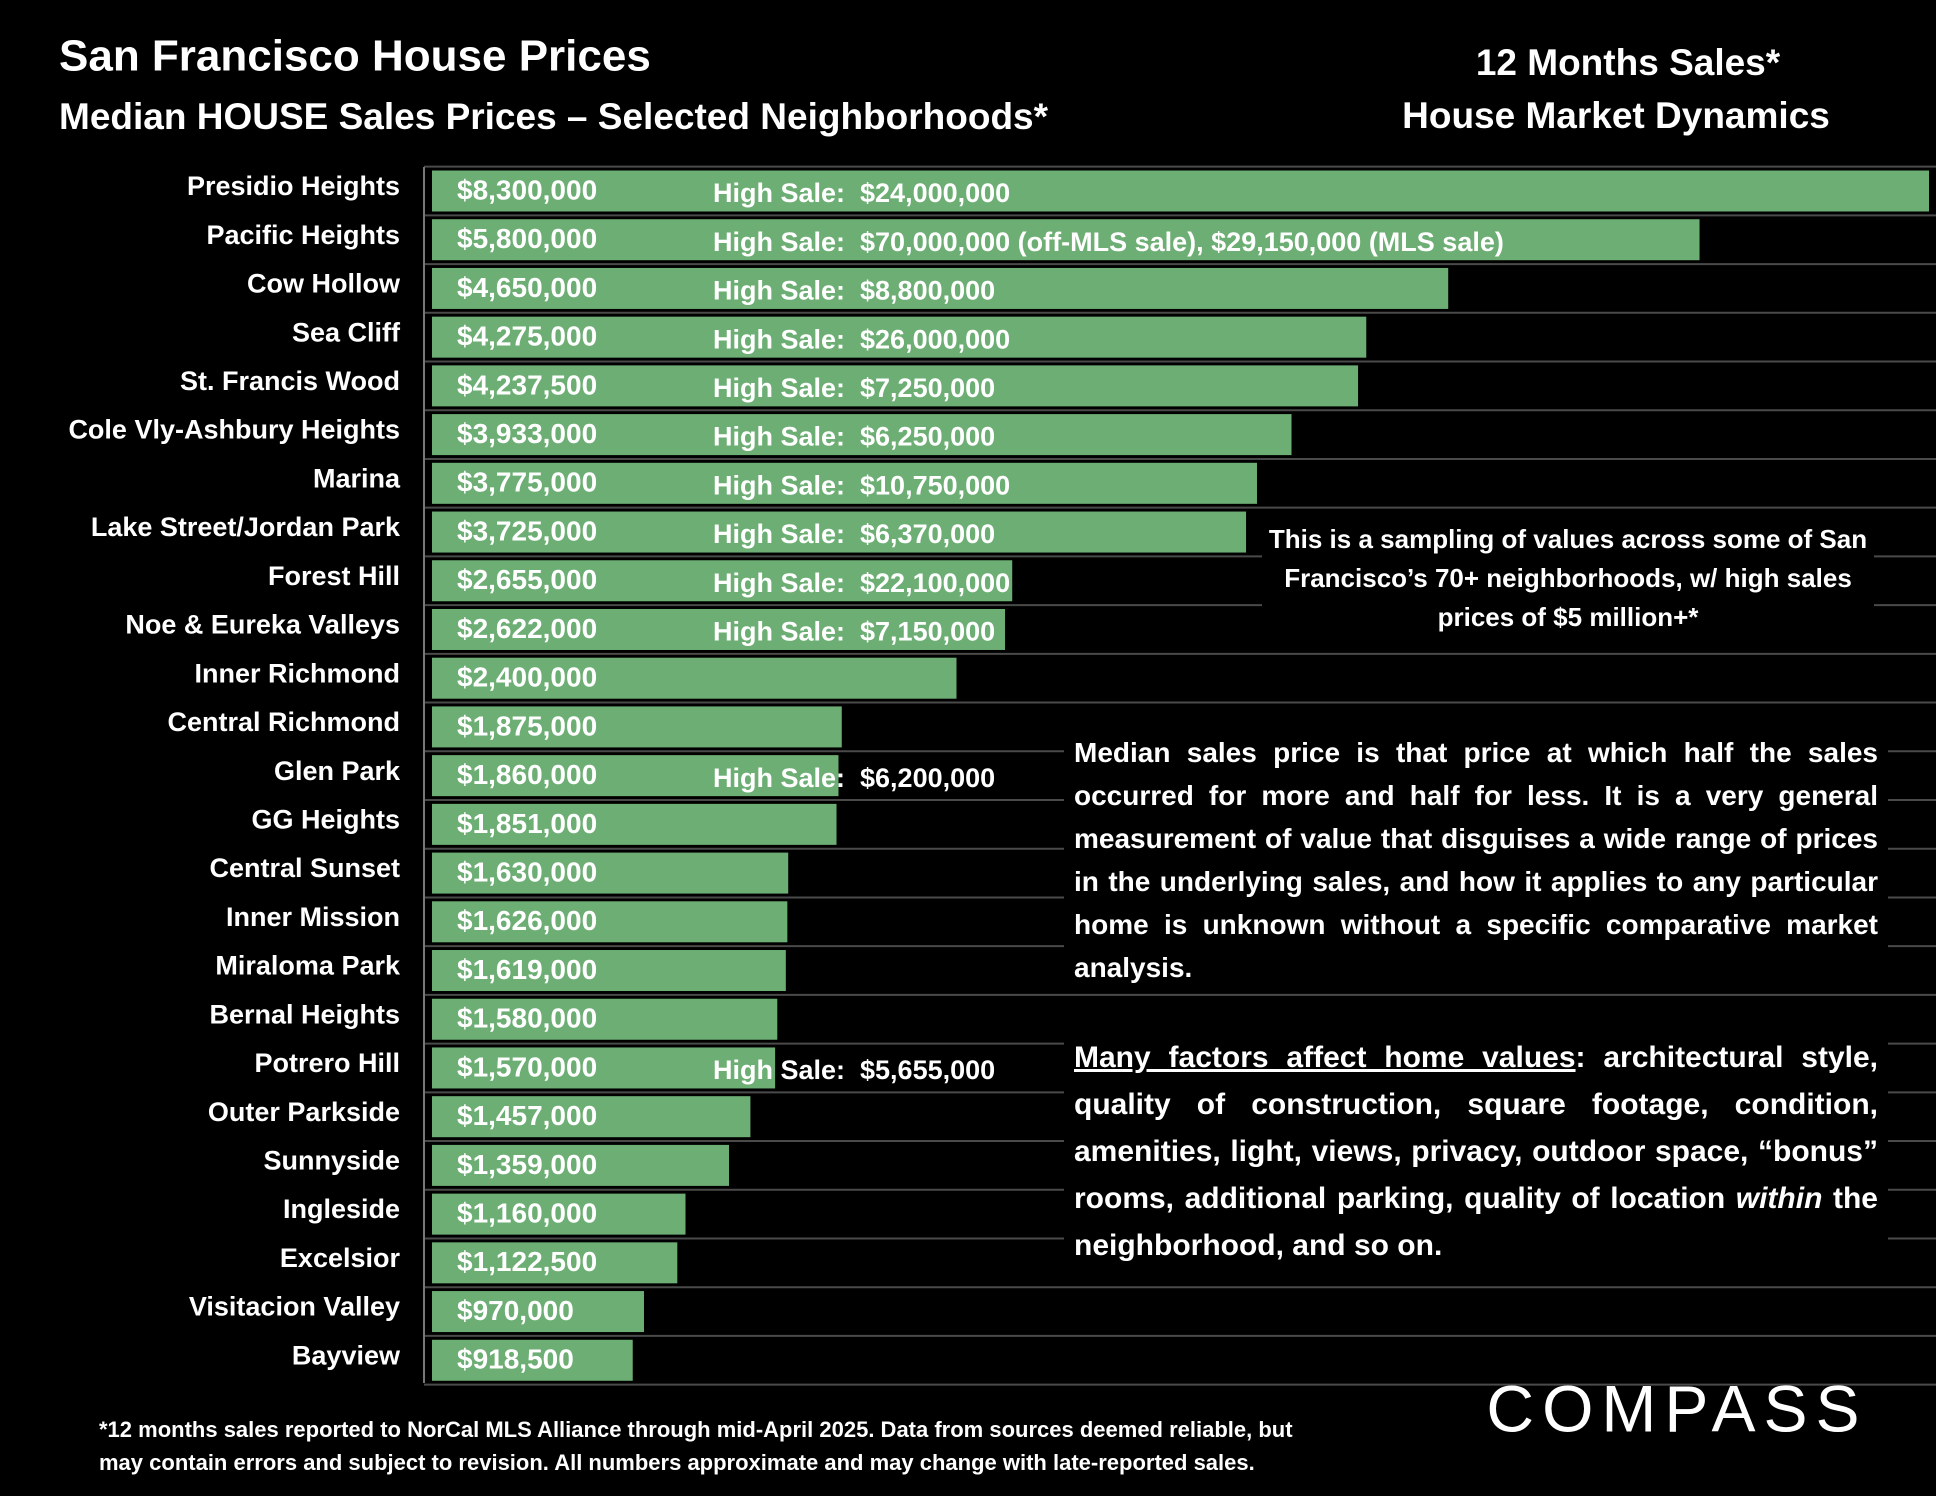 The width and height of the screenshot is (1936, 1496). What do you see at coordinates (515, 1310) in the screenshot?
I see `value-label: $970,000` at bounding box center [515, 1310].